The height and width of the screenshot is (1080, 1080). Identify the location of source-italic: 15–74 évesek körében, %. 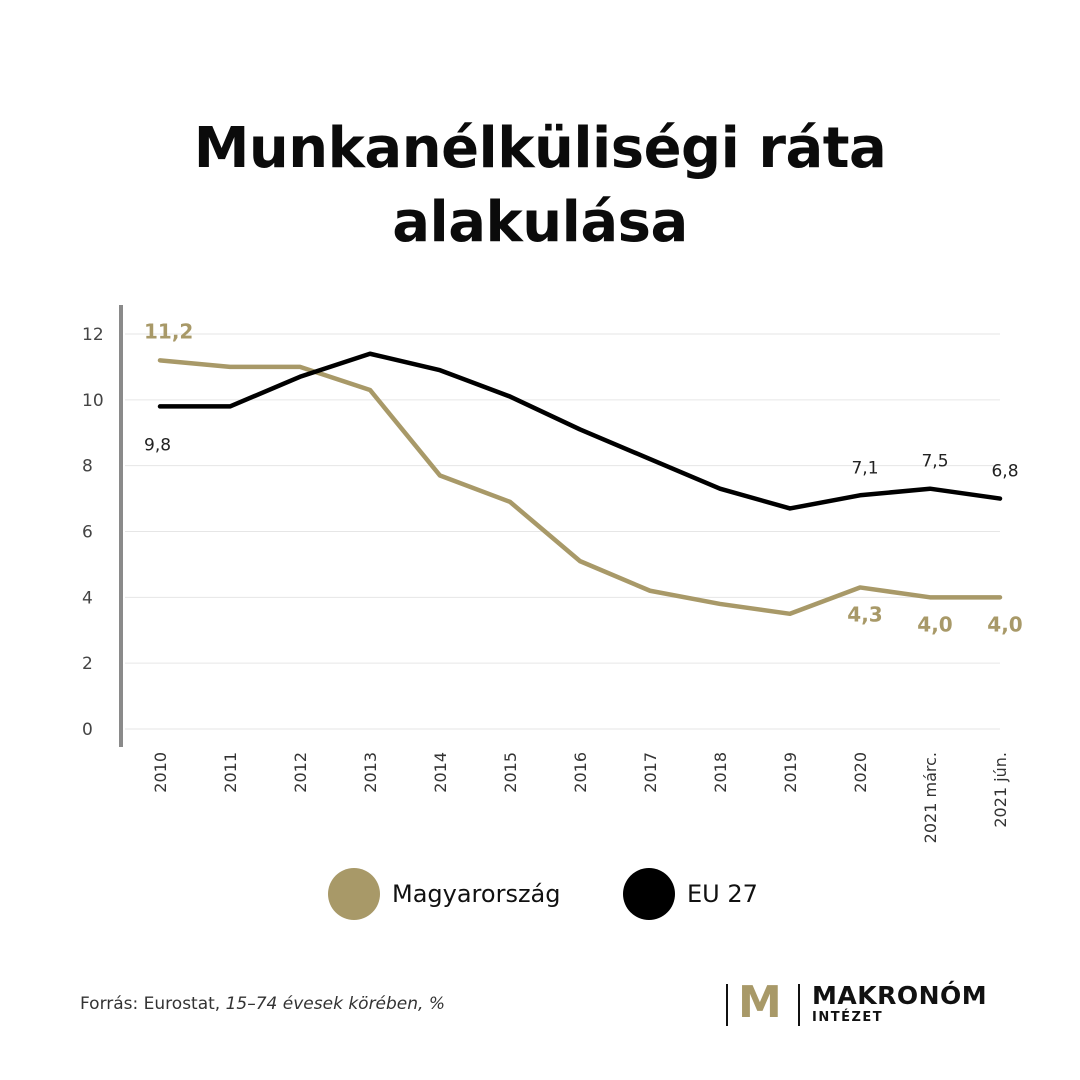
(335, 1004).